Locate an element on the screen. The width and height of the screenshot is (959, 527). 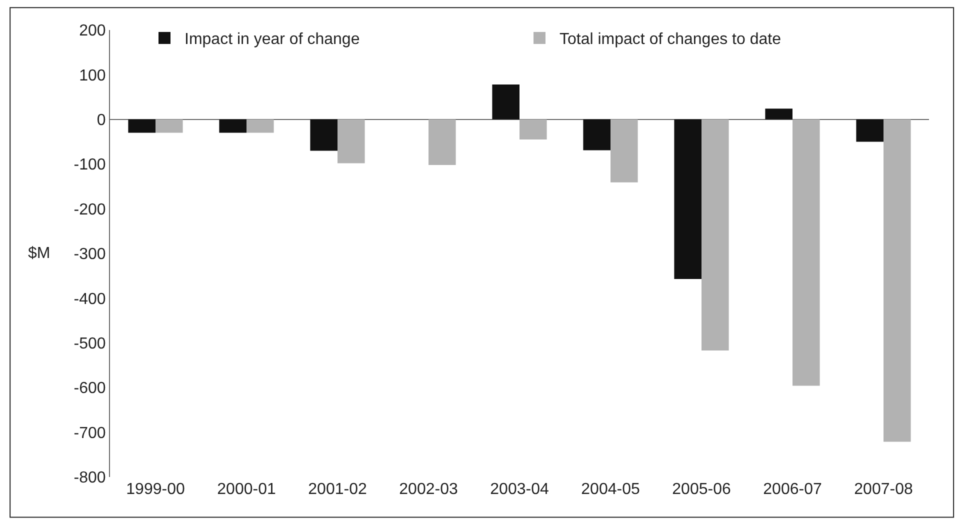
legend-label: Total impact of changes to date is located at coordinates (671, 39).